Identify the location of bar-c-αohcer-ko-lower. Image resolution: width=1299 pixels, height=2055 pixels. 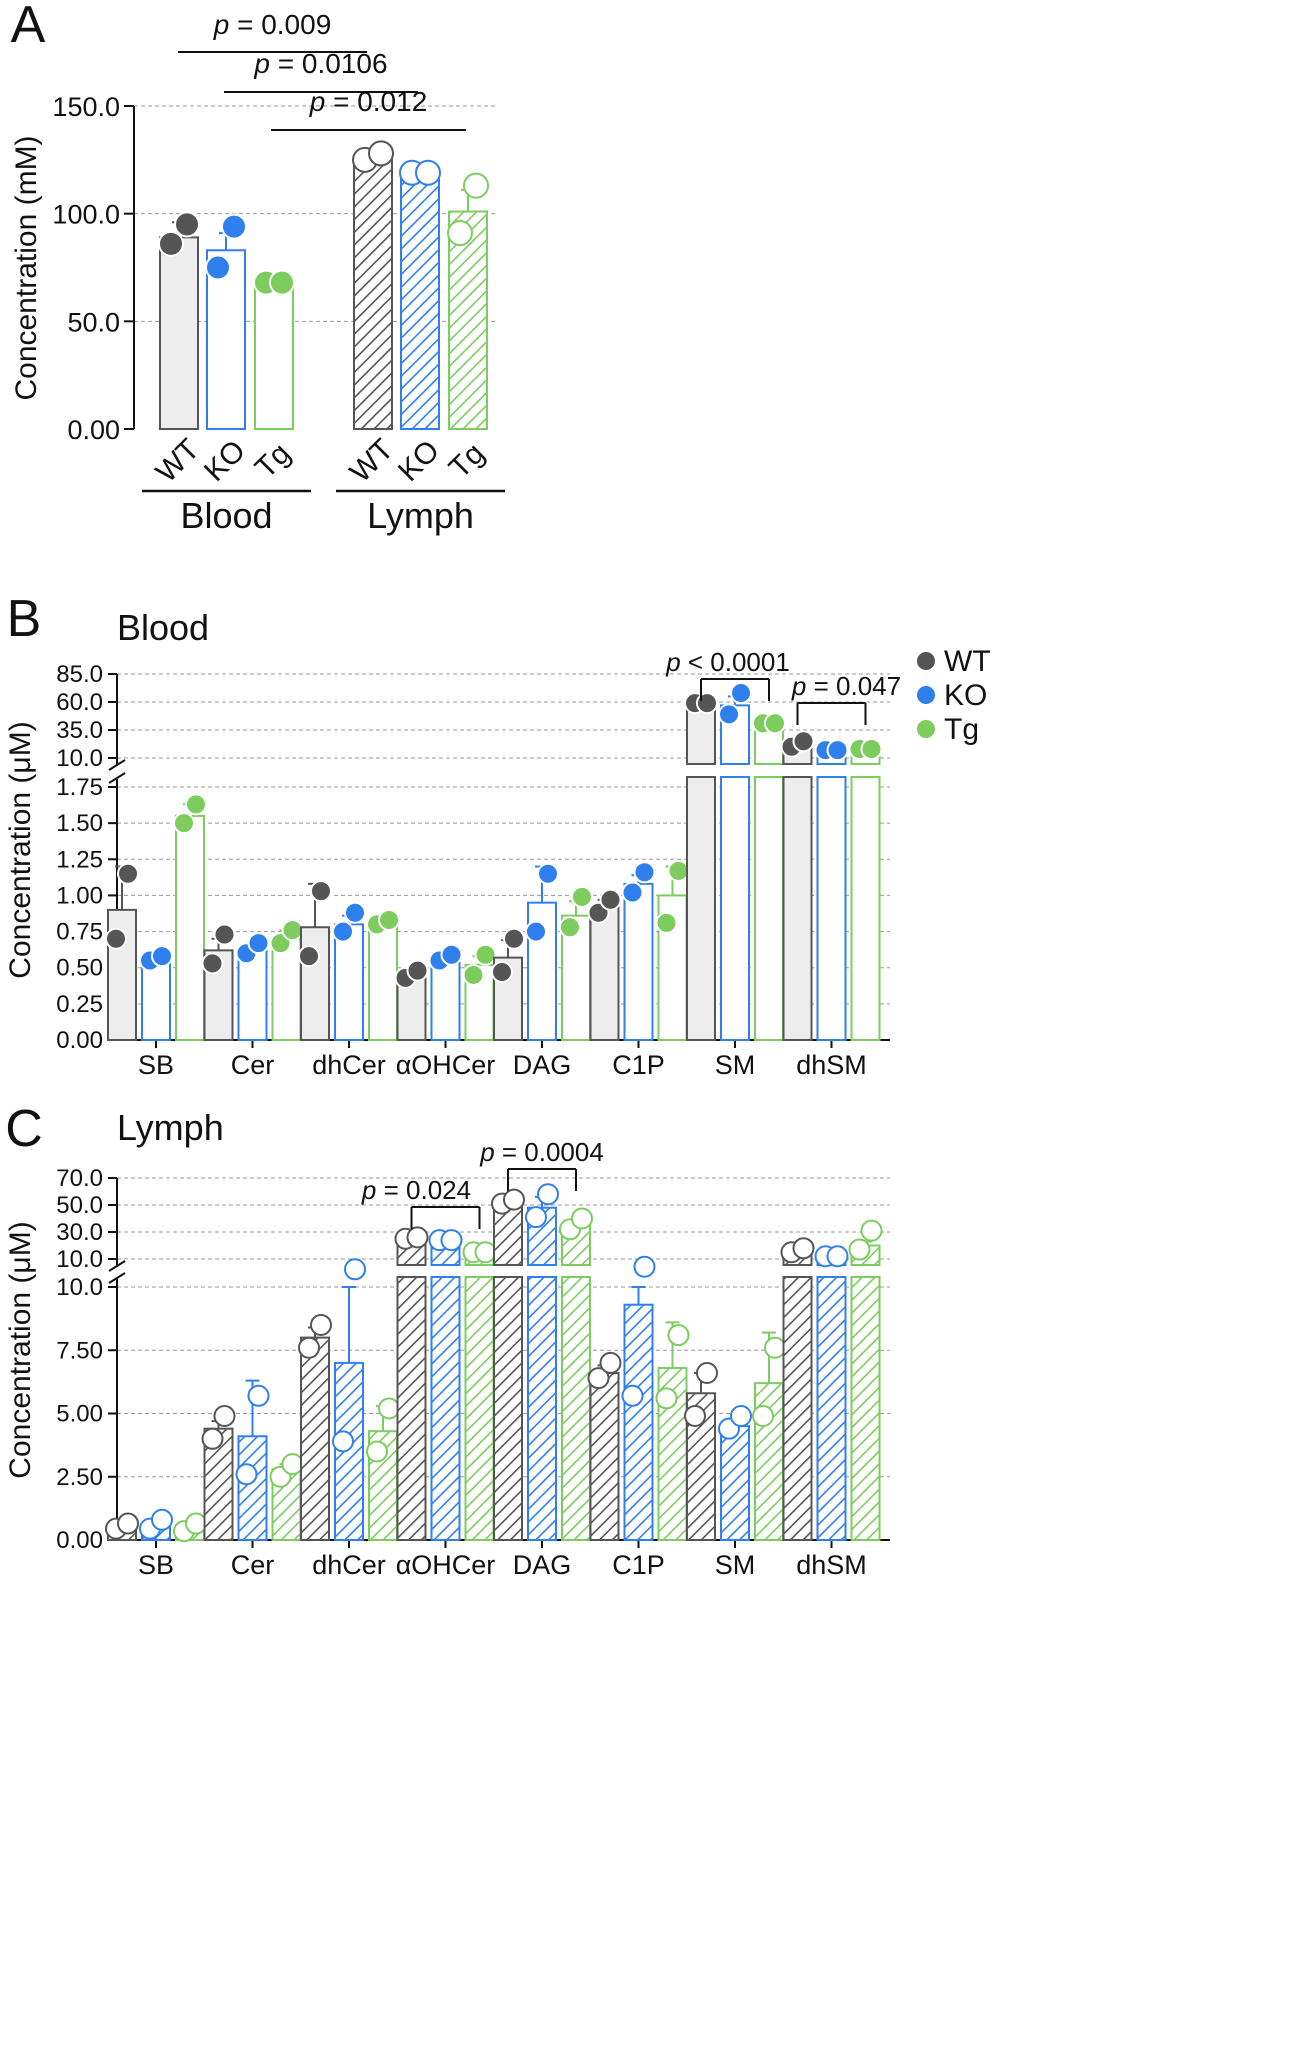
(445, 1408).